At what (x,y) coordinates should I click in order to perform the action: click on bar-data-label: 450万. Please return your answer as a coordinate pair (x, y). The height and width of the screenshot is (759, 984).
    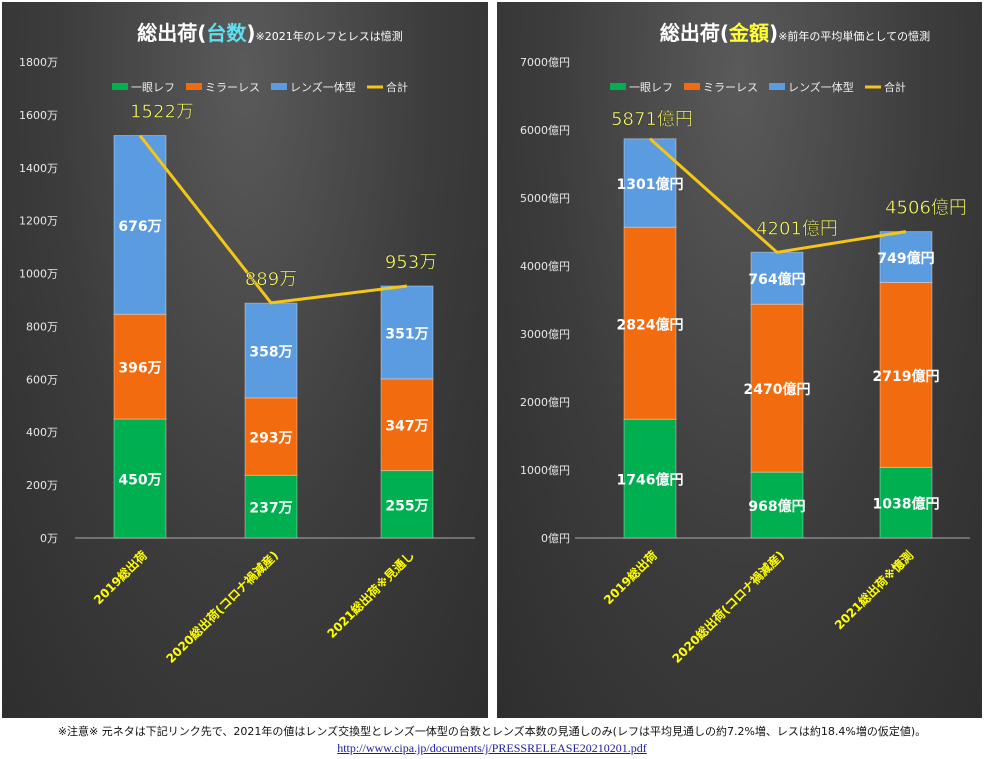
    Looking at the image, I should click on (139, 481).